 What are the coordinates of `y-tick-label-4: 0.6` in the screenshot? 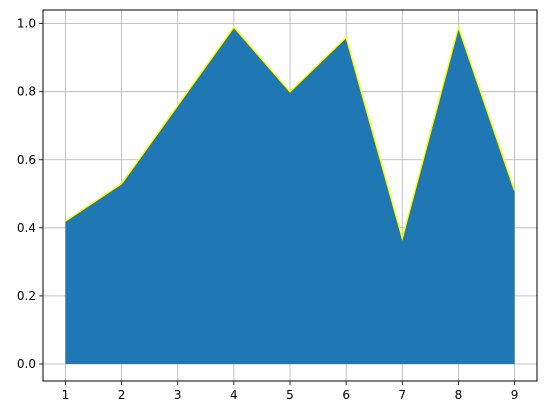 It's located at (26, 160).